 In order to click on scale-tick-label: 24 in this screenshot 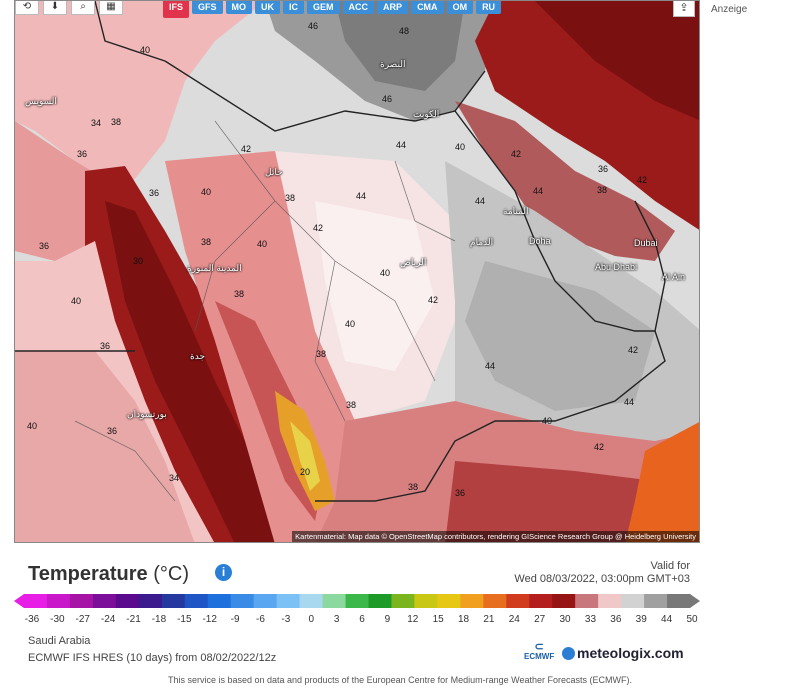, I will do `click(514, 619)`.